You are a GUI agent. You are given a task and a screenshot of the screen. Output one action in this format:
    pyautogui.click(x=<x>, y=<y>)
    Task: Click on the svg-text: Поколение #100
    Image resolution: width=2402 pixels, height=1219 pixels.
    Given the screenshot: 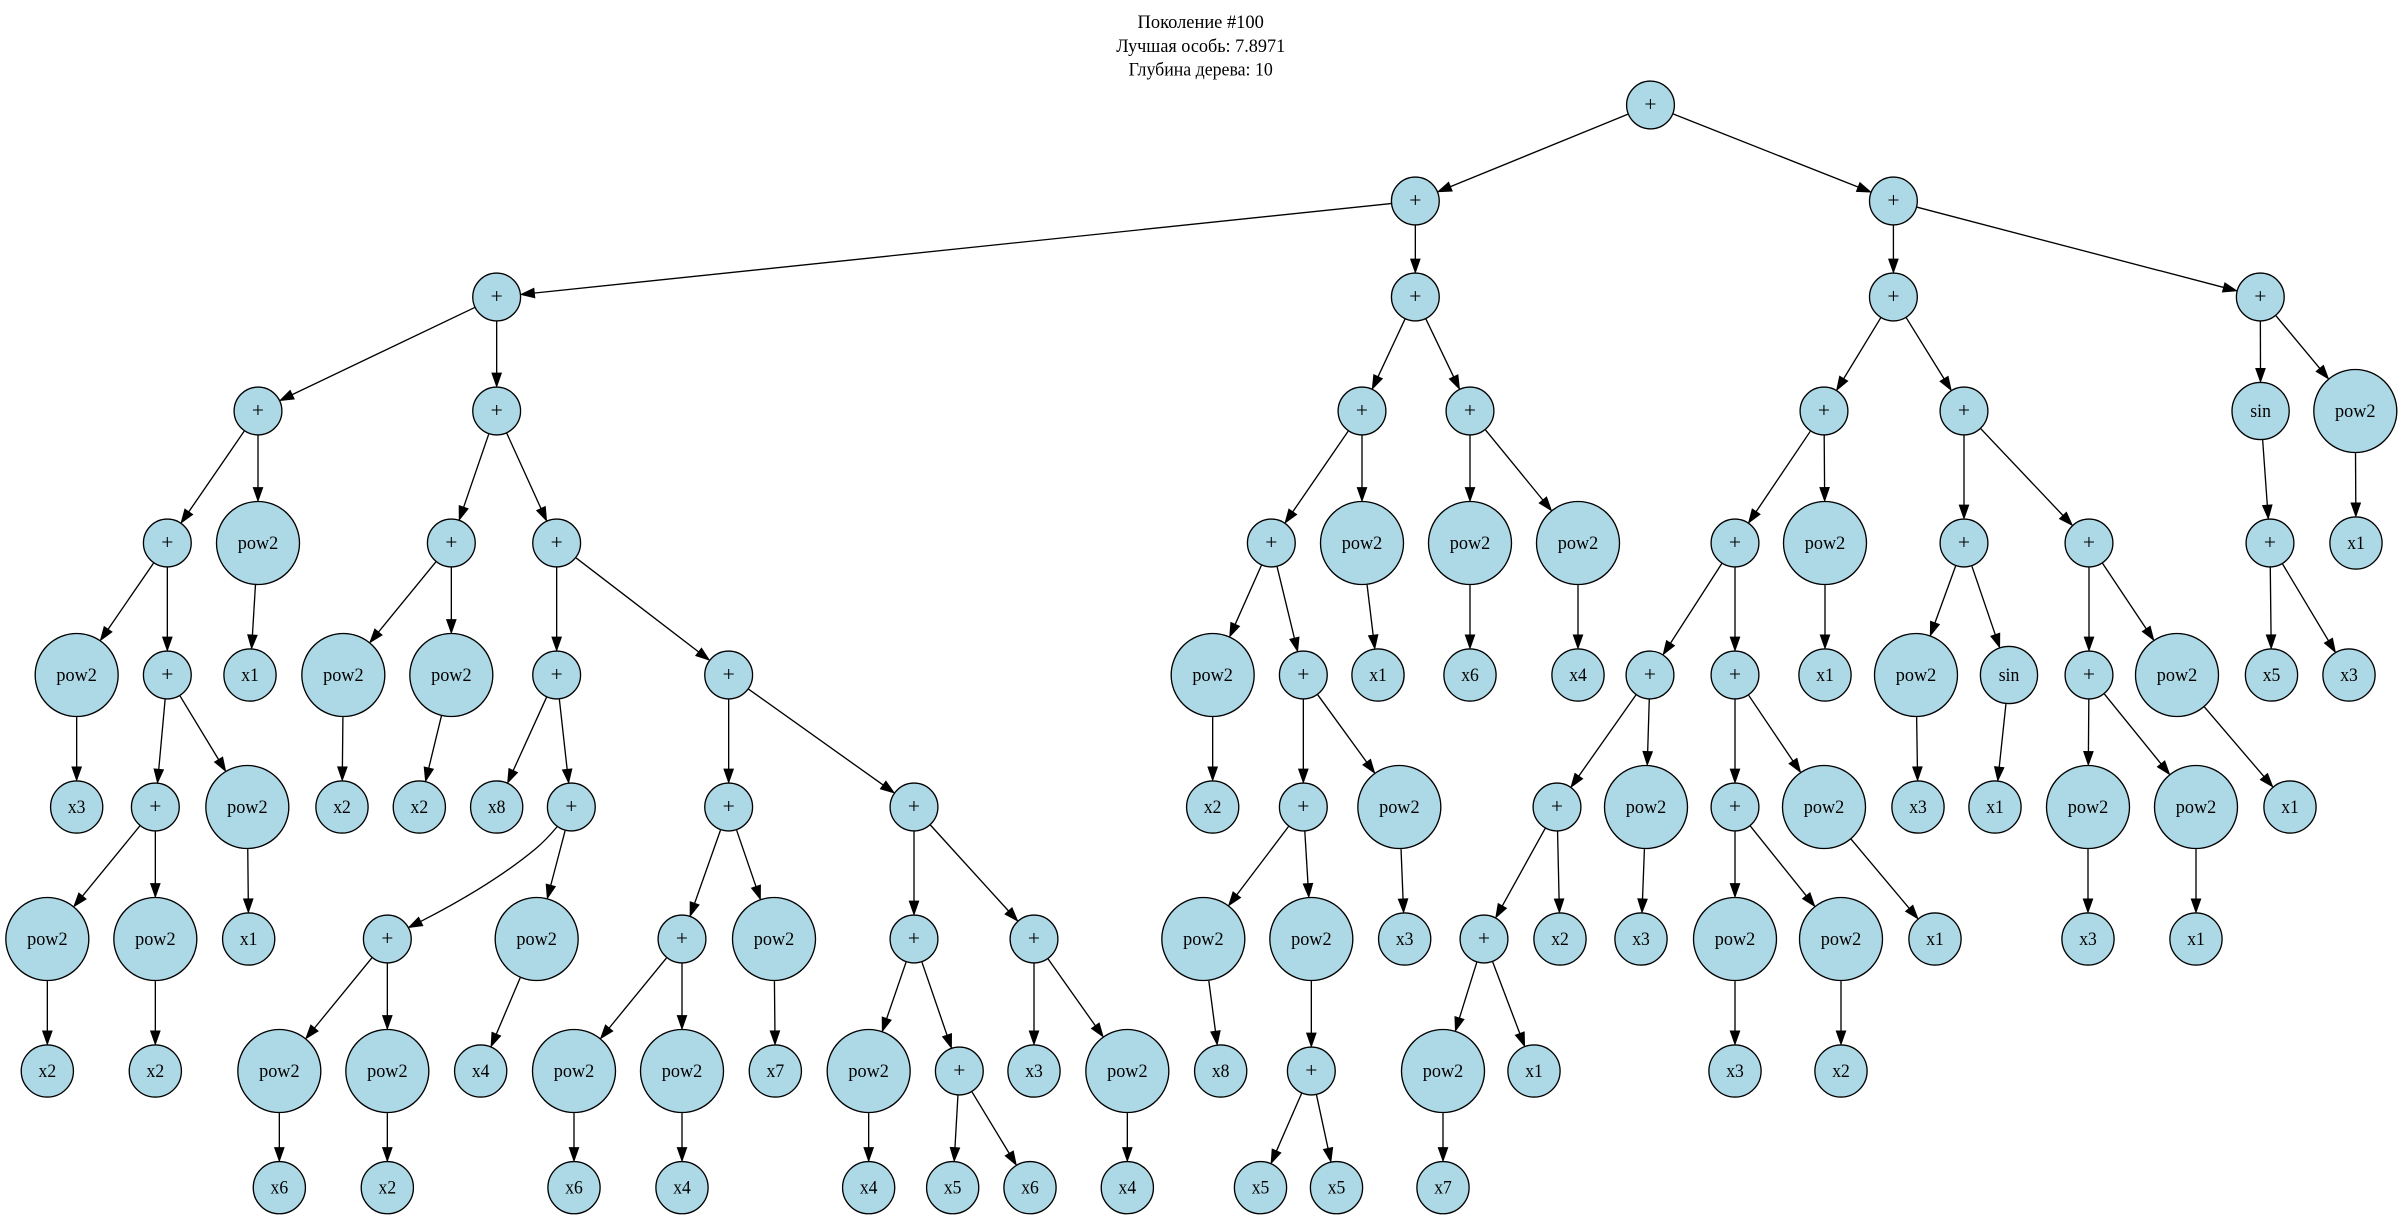 What is the action you would take?
    pyautogui.click(x=1201, y=22)
    